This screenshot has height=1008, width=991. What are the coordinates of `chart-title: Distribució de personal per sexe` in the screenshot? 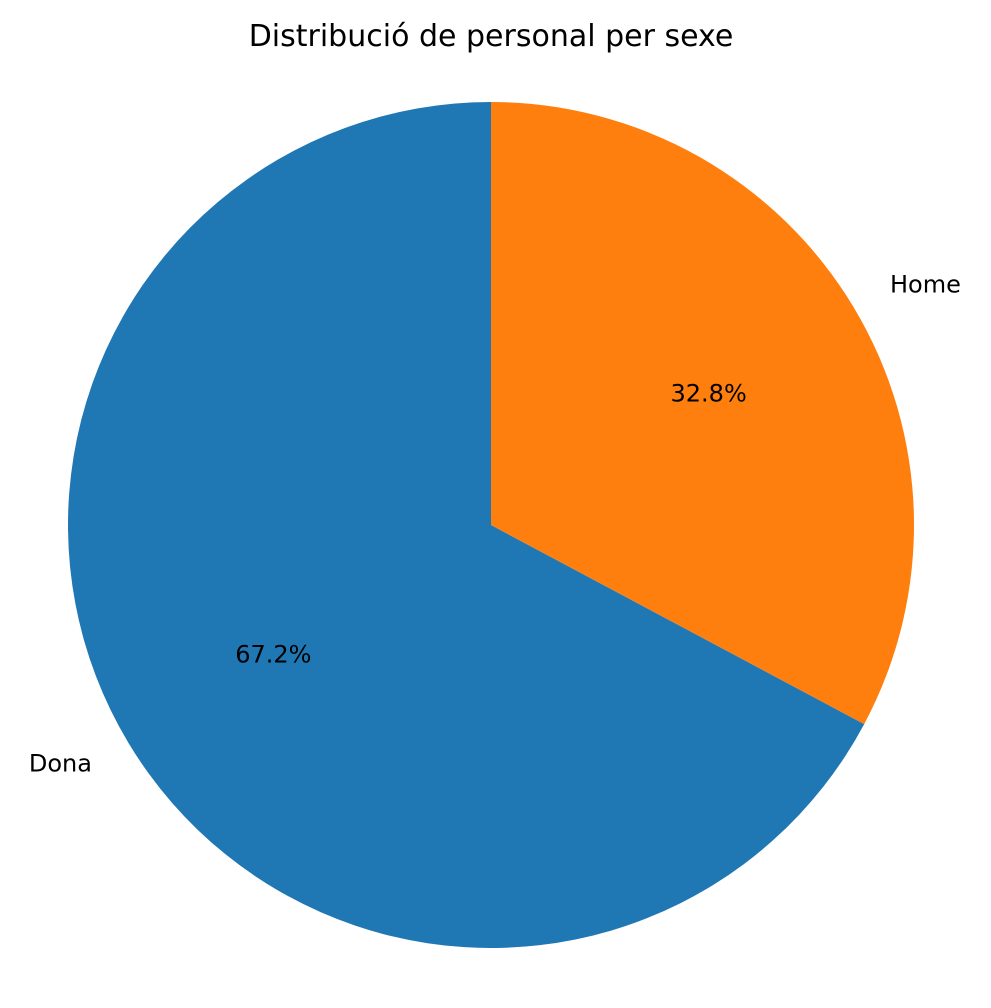 It's located at (491, 36).